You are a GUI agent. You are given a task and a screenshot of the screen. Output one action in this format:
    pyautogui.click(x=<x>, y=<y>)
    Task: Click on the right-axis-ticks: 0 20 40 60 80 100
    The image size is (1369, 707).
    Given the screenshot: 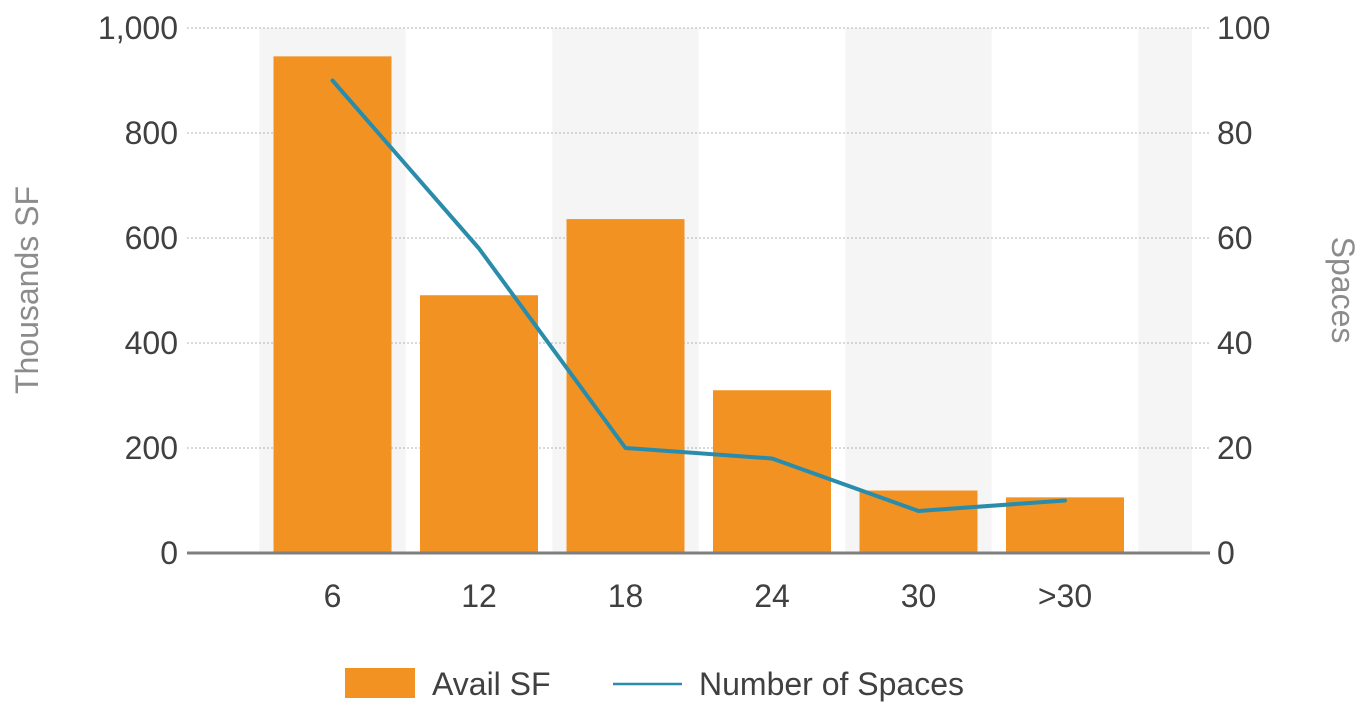 What is the action you would take?
    pyautogui.click(x=1243, y=290)
    